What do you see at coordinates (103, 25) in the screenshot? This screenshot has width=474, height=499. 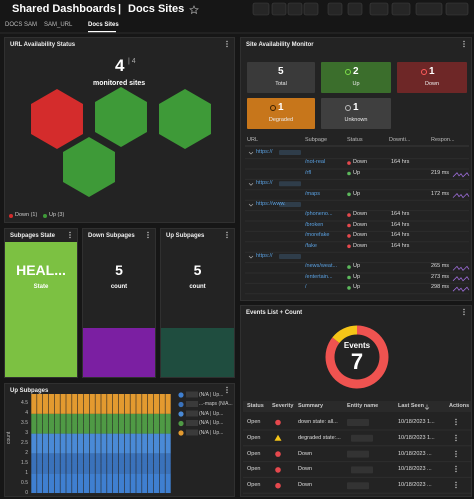 I see `tab: Docs Sites` at bounding box center [103, 25].